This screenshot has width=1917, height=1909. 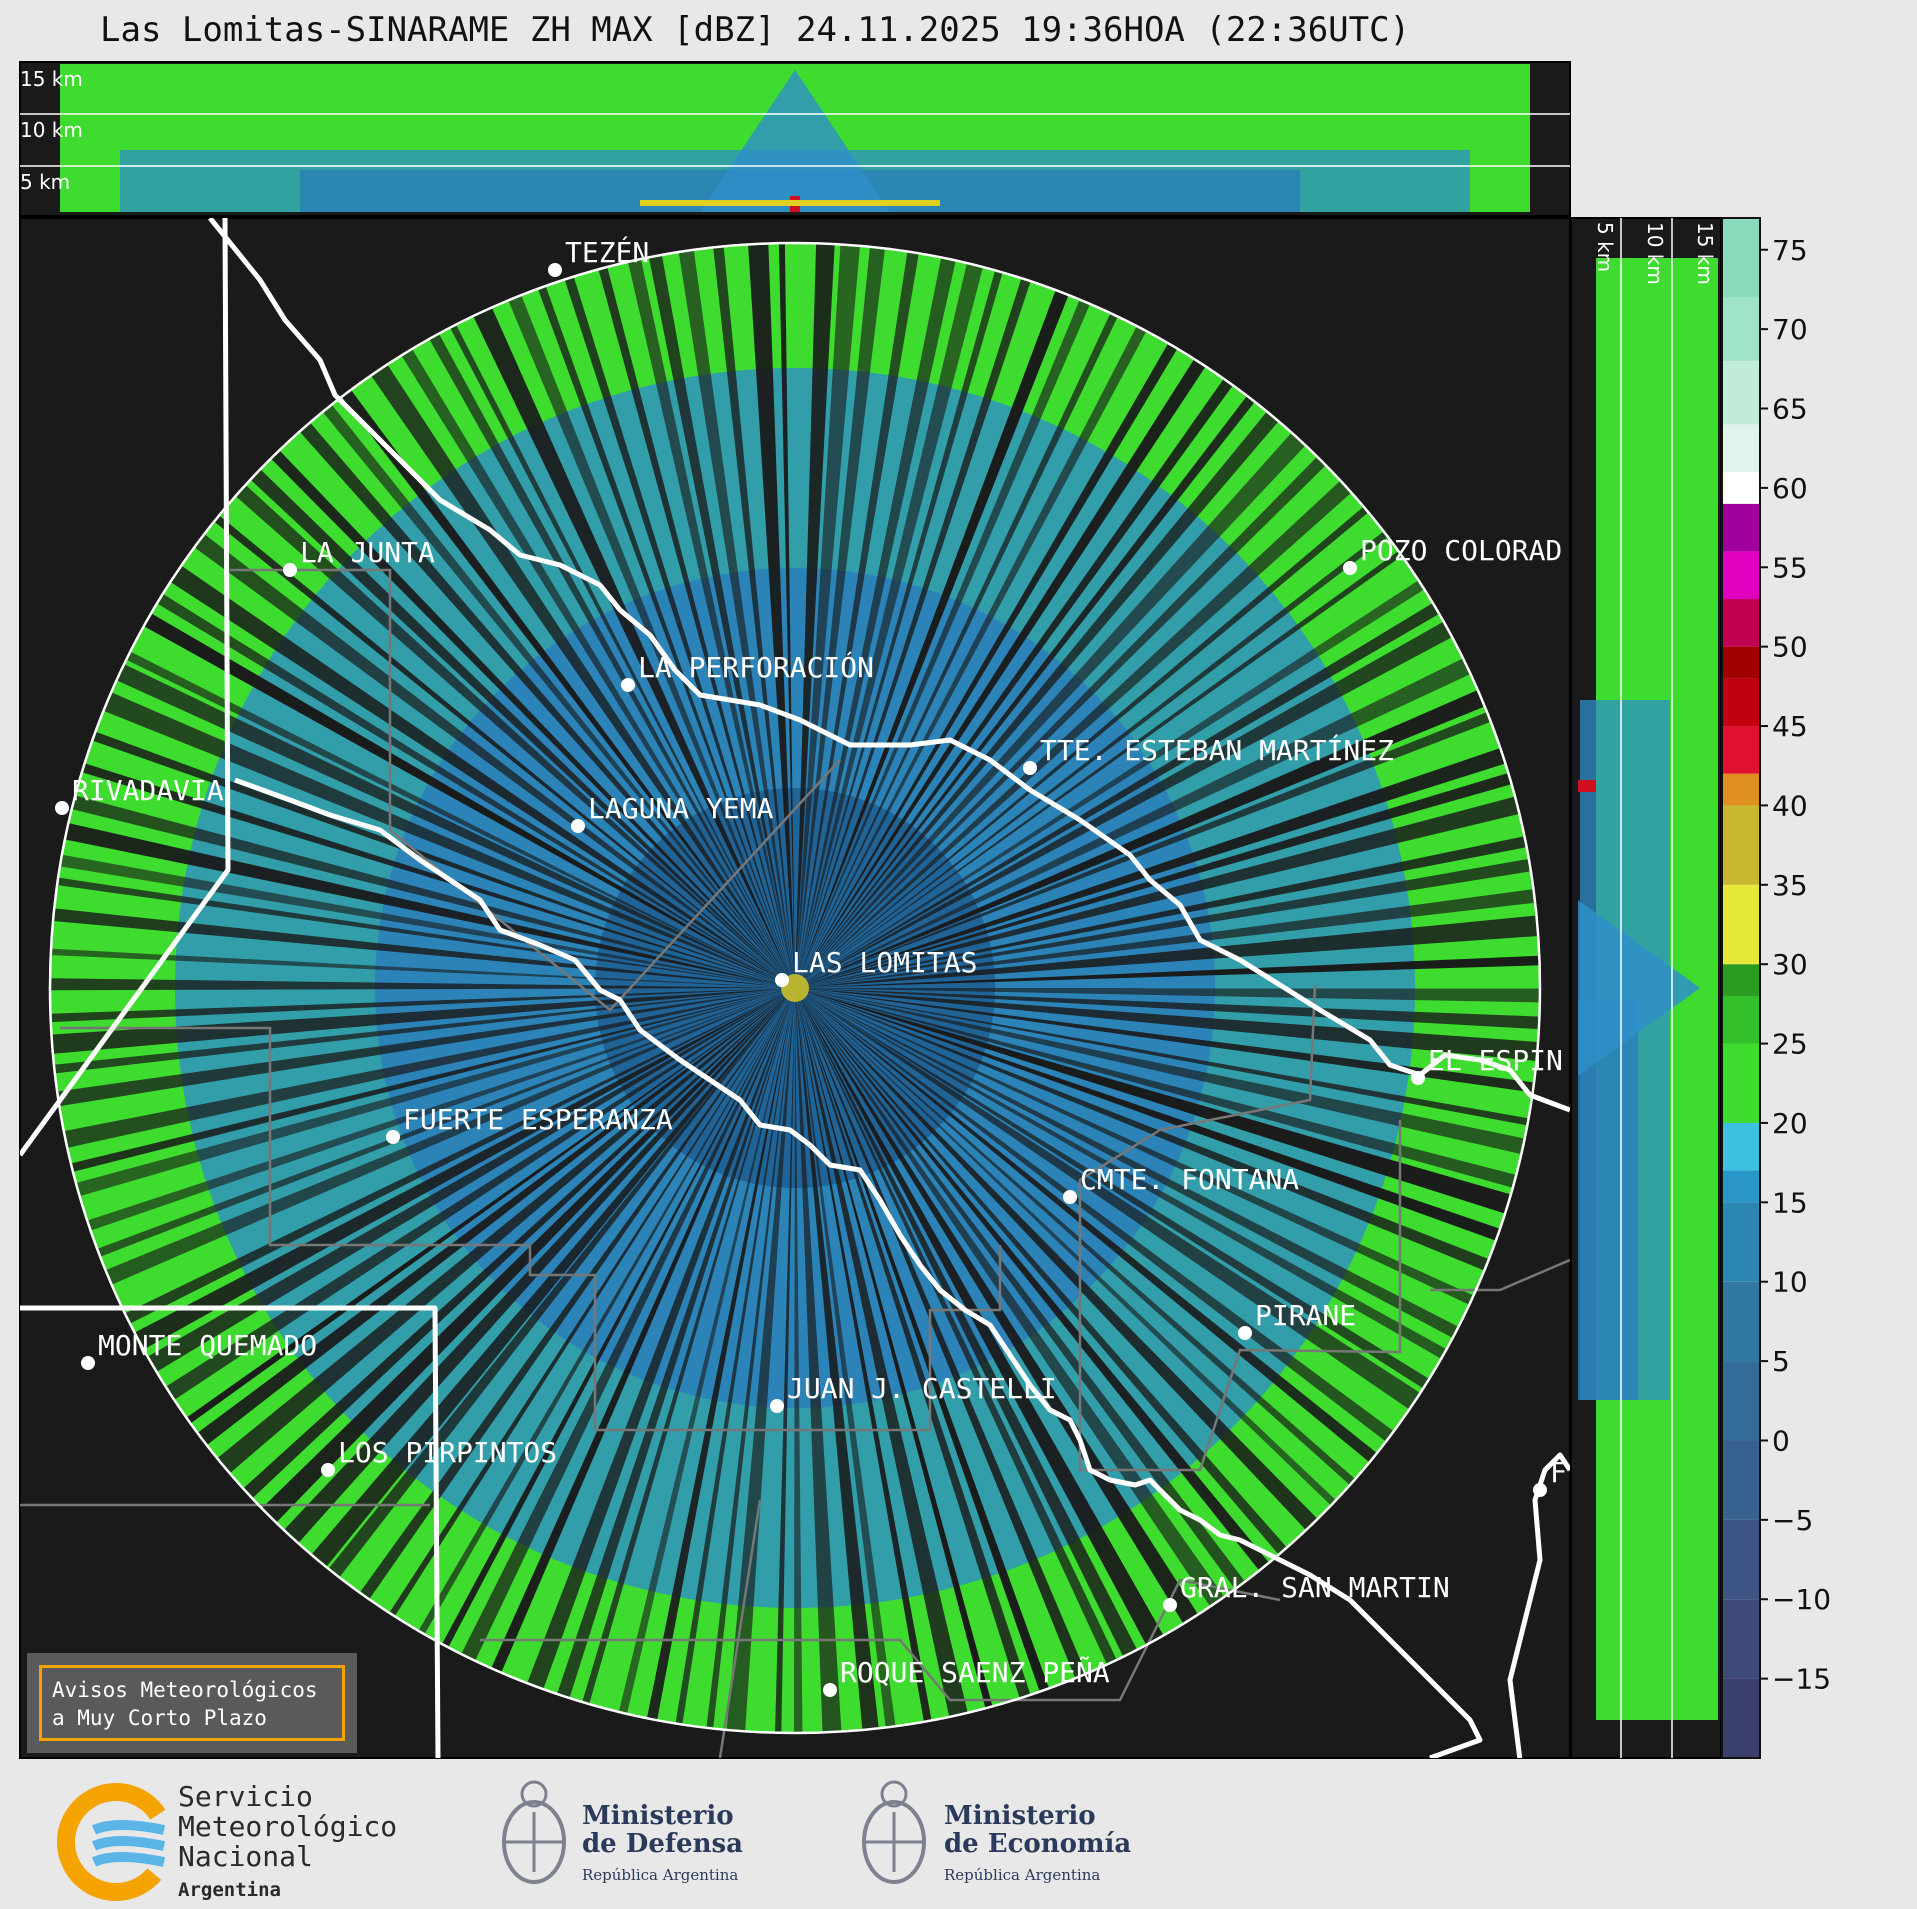 What do you see at coordinates (1790, 964) in the screenshot?
I see `colorbar-tick-label: 30` at bounding box center [1790, 964].